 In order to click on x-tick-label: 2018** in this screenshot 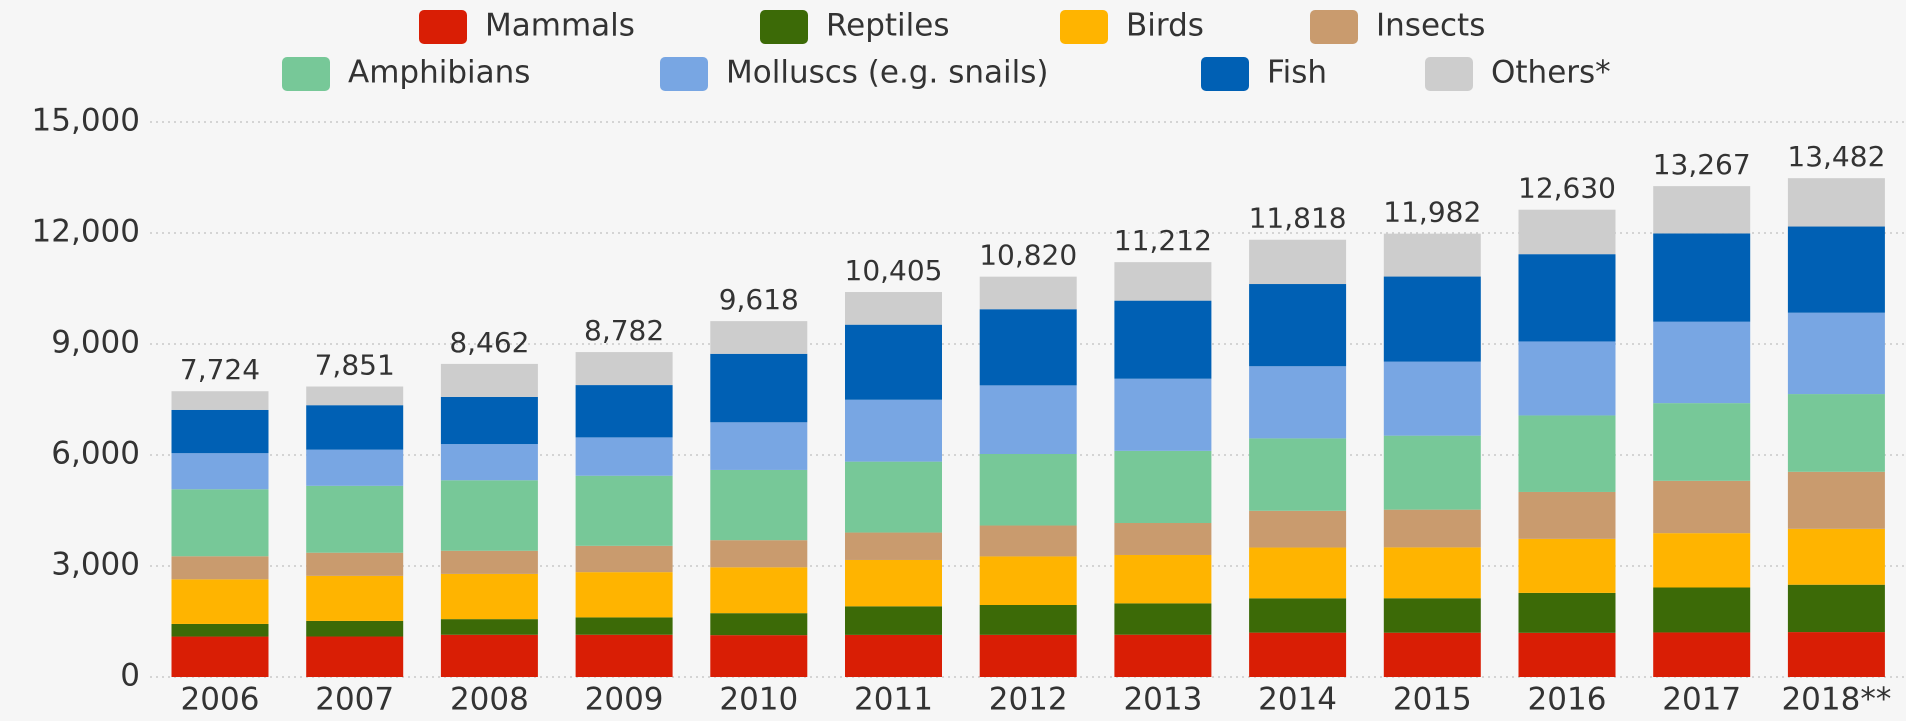, I will do `click(1836, 700)`.